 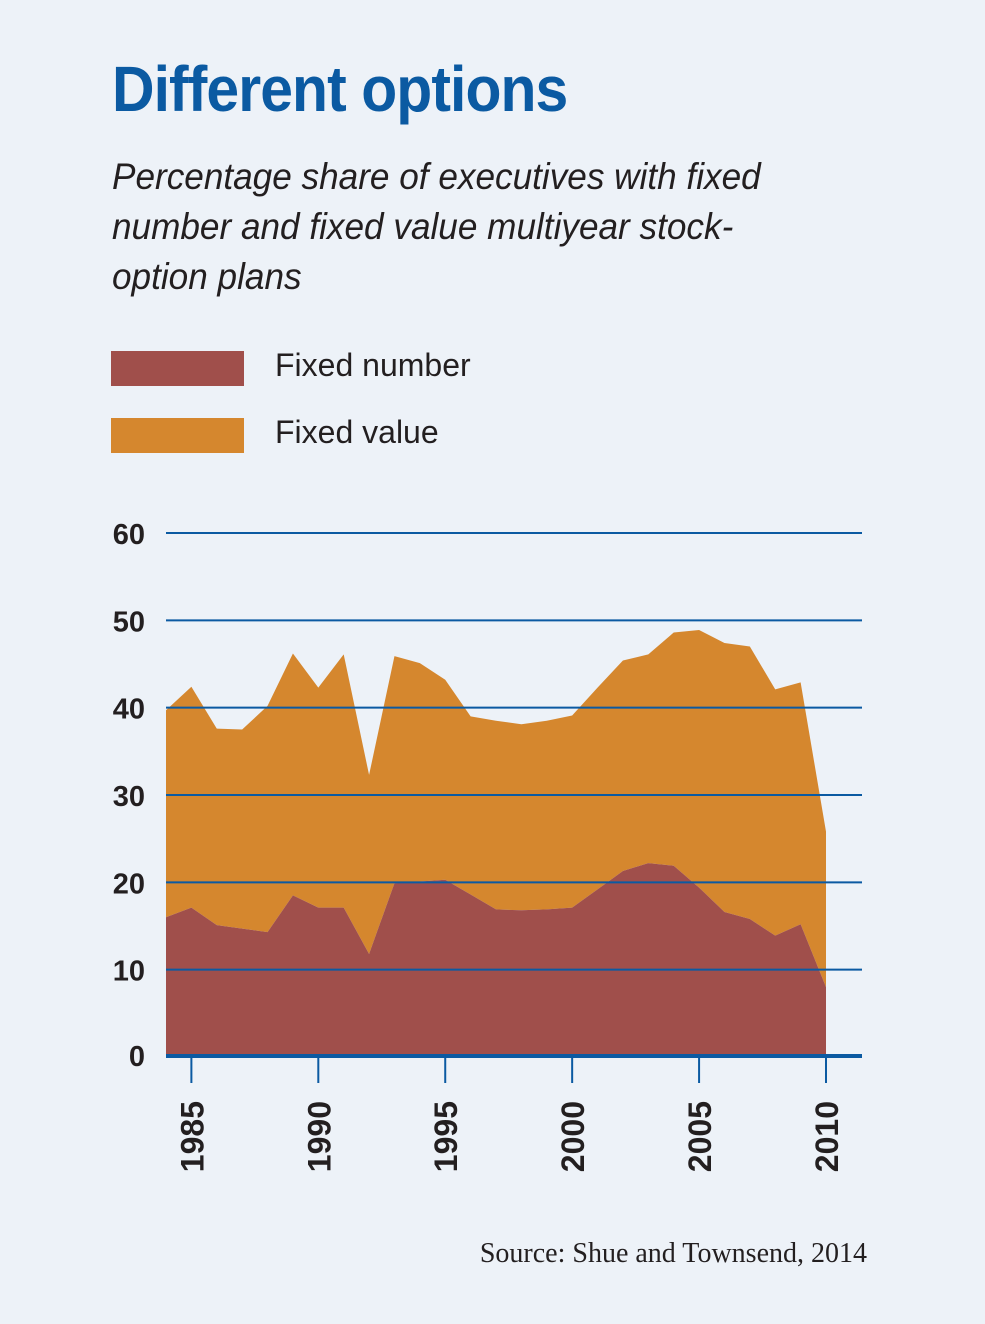 What do you see at coordinates (129, 622) in the screenshot?
I see `y-tick-label: 50` at bounding box center [129, 622].